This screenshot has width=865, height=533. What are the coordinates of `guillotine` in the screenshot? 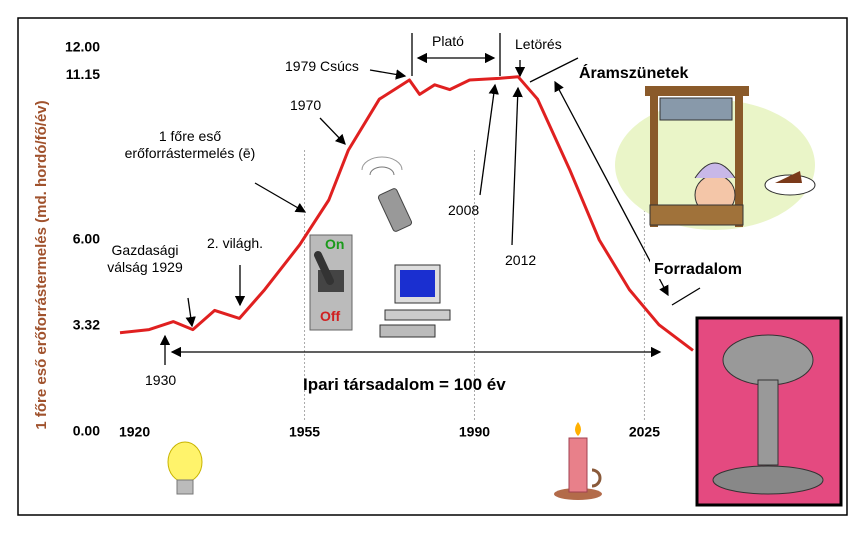 It's located at (715, 158).